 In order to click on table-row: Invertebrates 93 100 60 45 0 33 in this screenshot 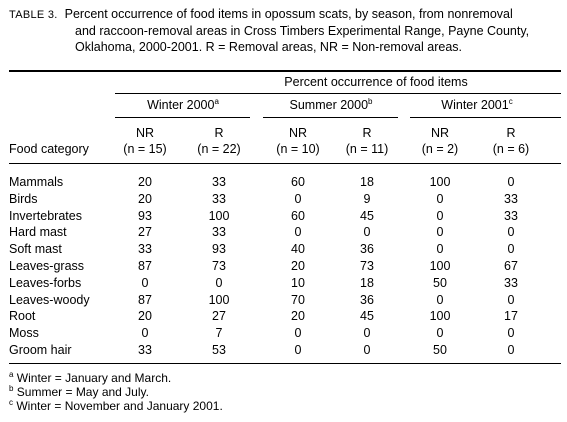, I will do `click(283, 217)`.